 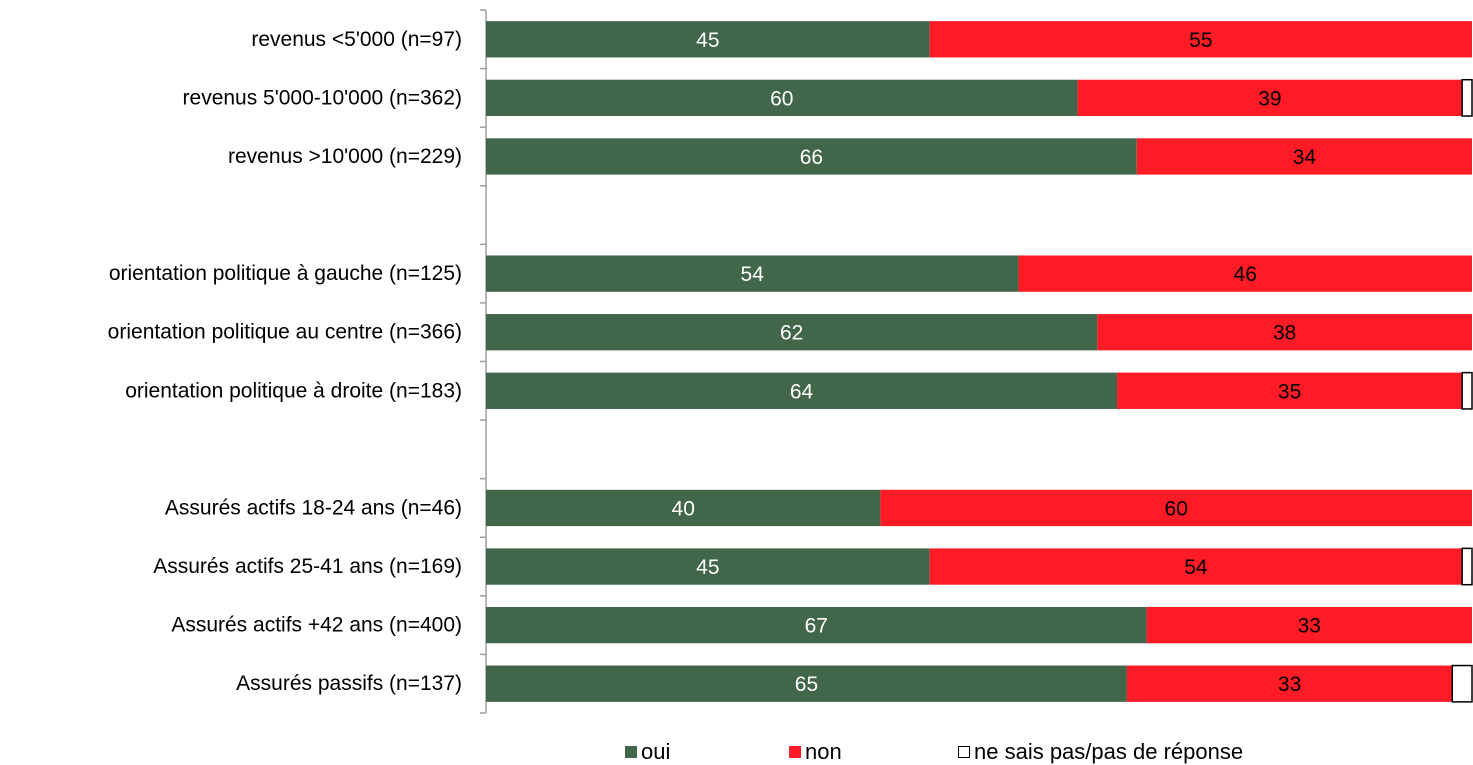 I want to click on data-label: 34, so click(x=1305, y=157).